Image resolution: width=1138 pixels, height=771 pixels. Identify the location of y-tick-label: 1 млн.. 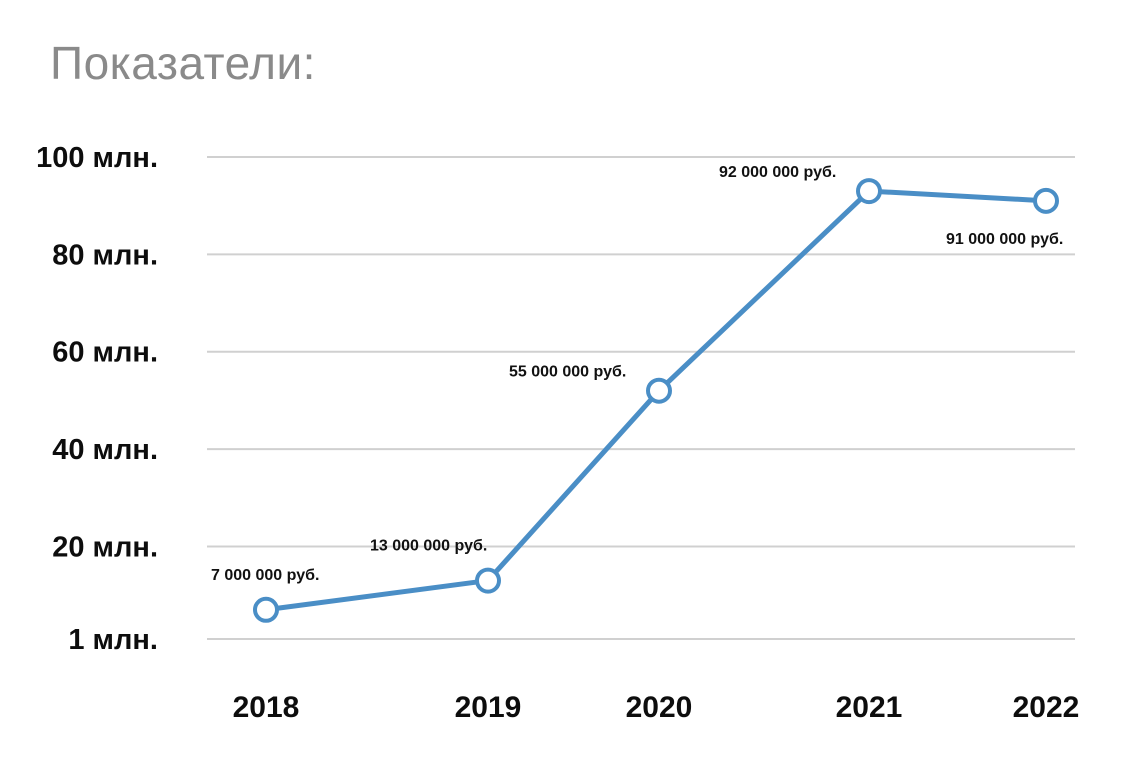
(113, 640).